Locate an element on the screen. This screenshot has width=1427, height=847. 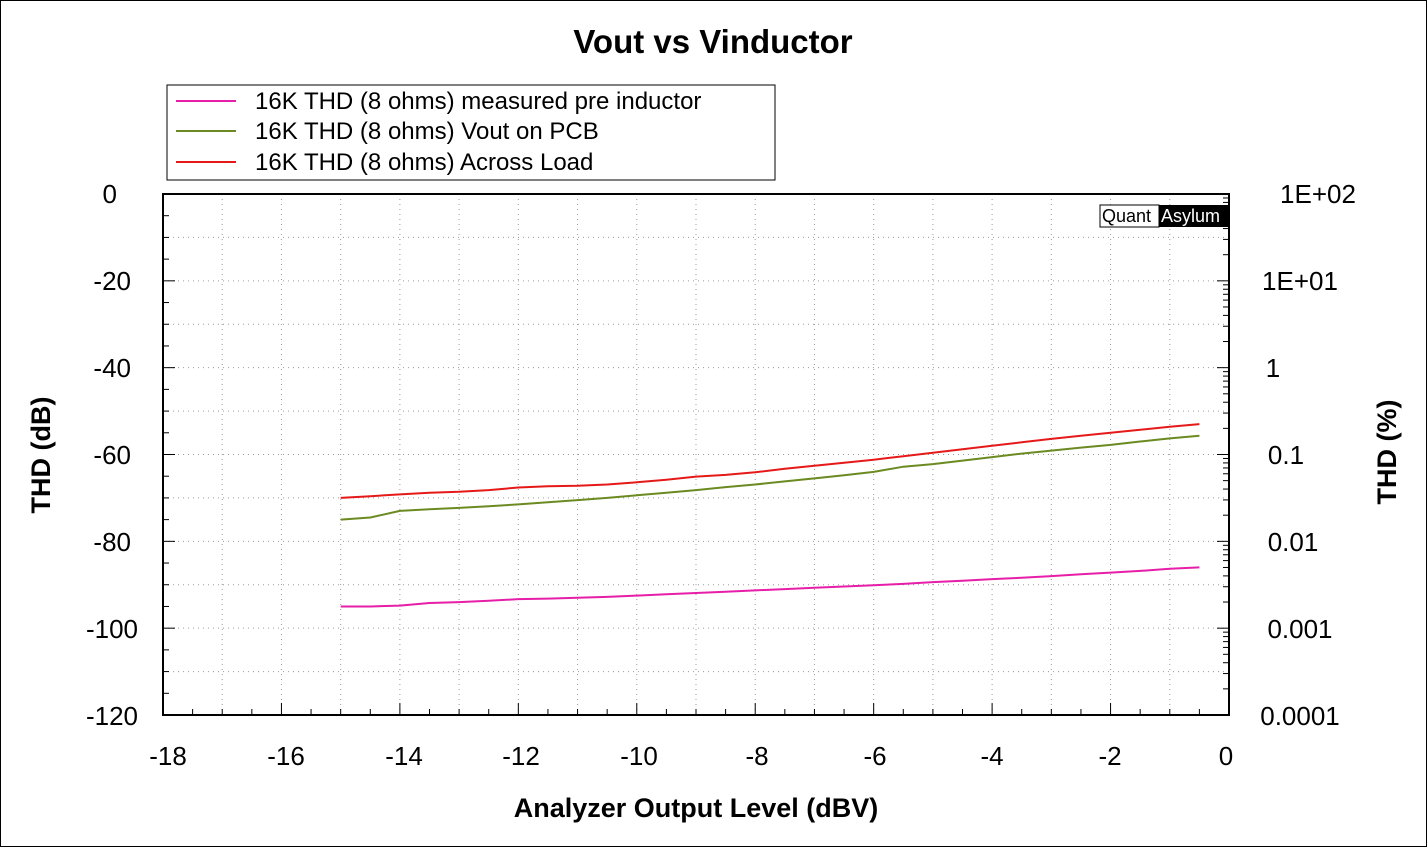
legend-label: 16K THD (8 ohms) measured pre inductor is located at coordinates (478, 101).